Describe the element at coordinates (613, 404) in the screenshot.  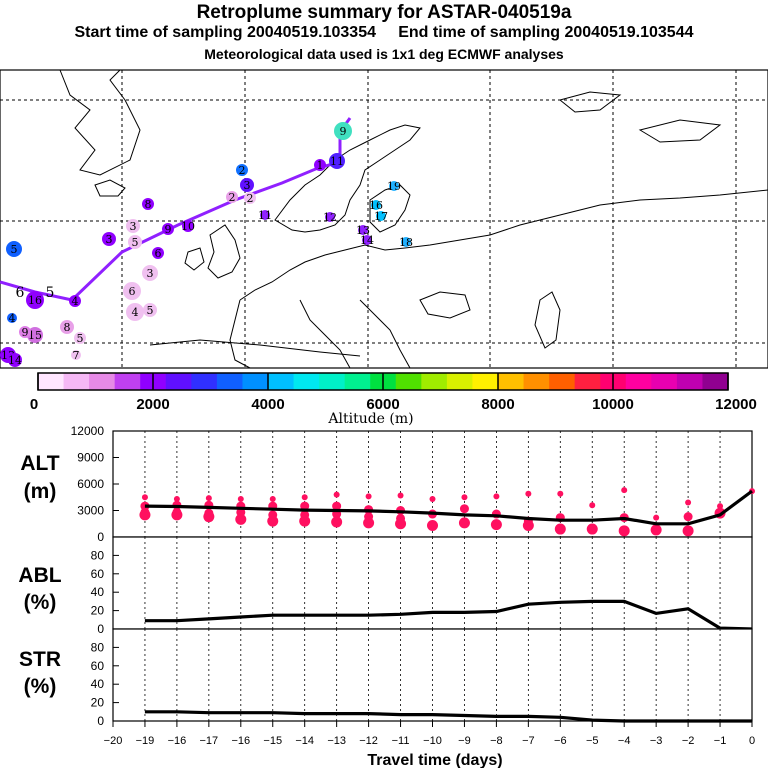
I see `colorbar-tick-label: 10000` at that location.